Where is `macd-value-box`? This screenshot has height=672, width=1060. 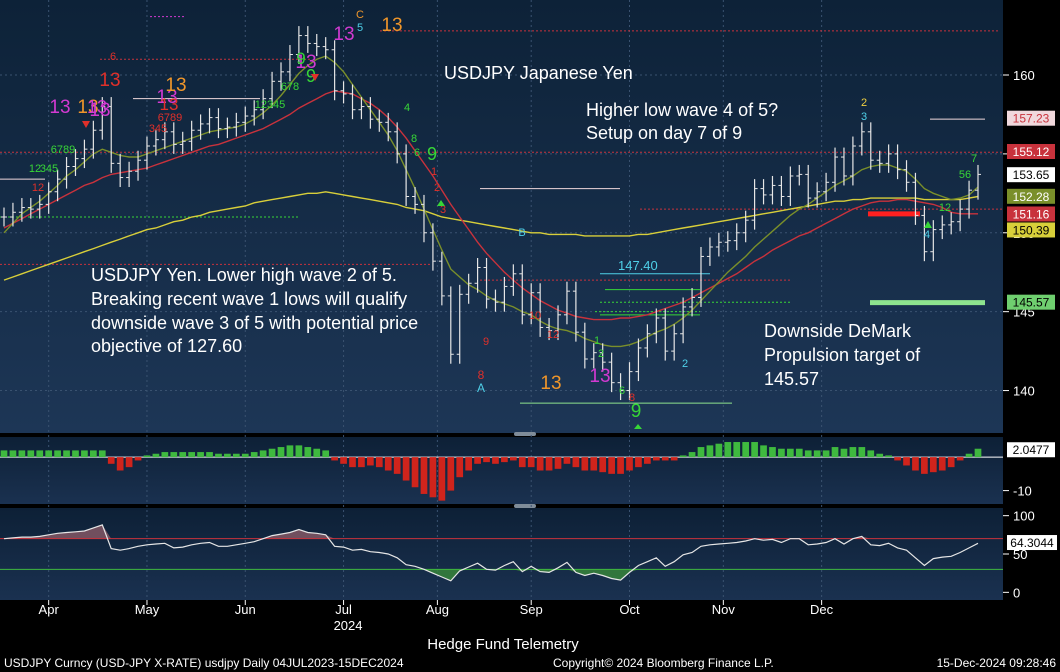 macd-value-box is located at coordinates (1031, 450).